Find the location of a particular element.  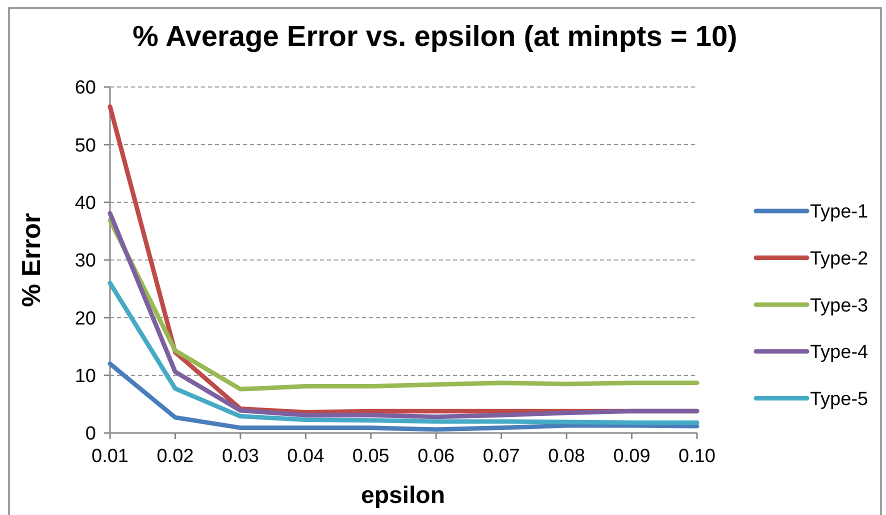

x-tick-label: 0.01 is located at coordinates (110, 456).